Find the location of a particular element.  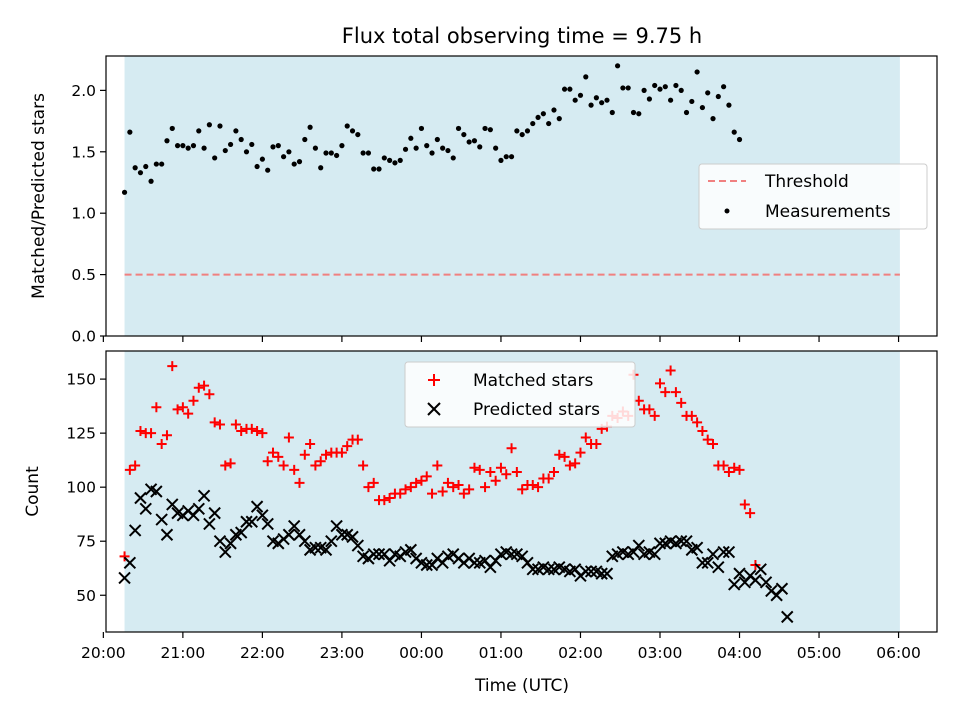

y-tick-label: 50 is located at coordinates (86, 596).